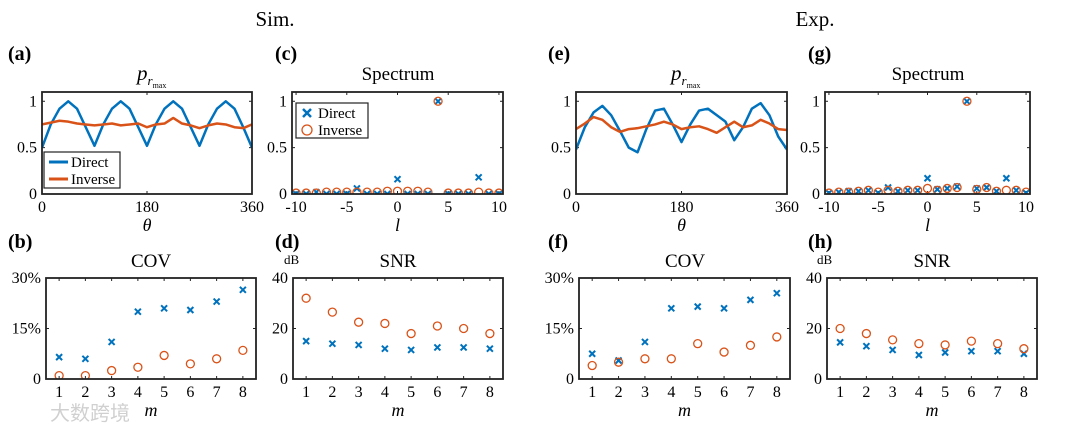 Image resolution: width=1080 pixels, height=431 pixels. I want to click on y-tick-label: 30%, so click(559, 278).